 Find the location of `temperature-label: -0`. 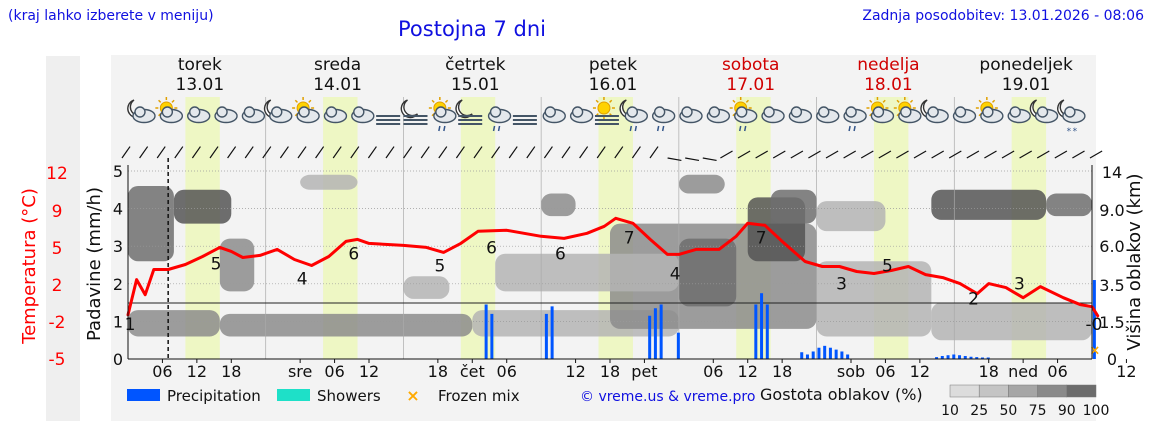

temperature-label: -0 is located at coordinates (1094, 325).